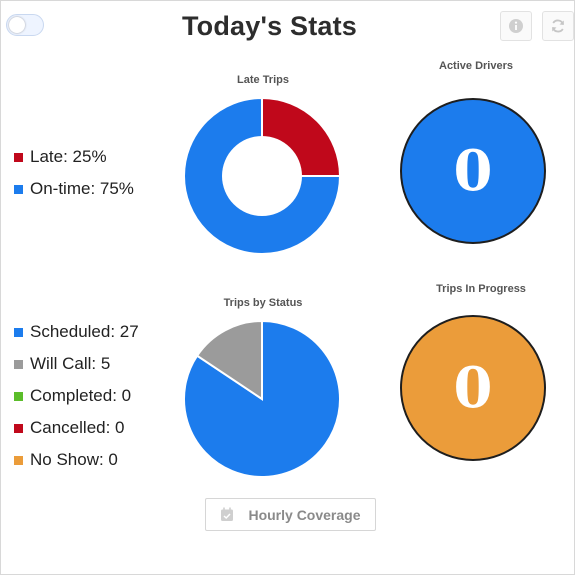  Describe the element at coordinates (17, 25) in the screenshot. I see `toggle-knob` at that location.